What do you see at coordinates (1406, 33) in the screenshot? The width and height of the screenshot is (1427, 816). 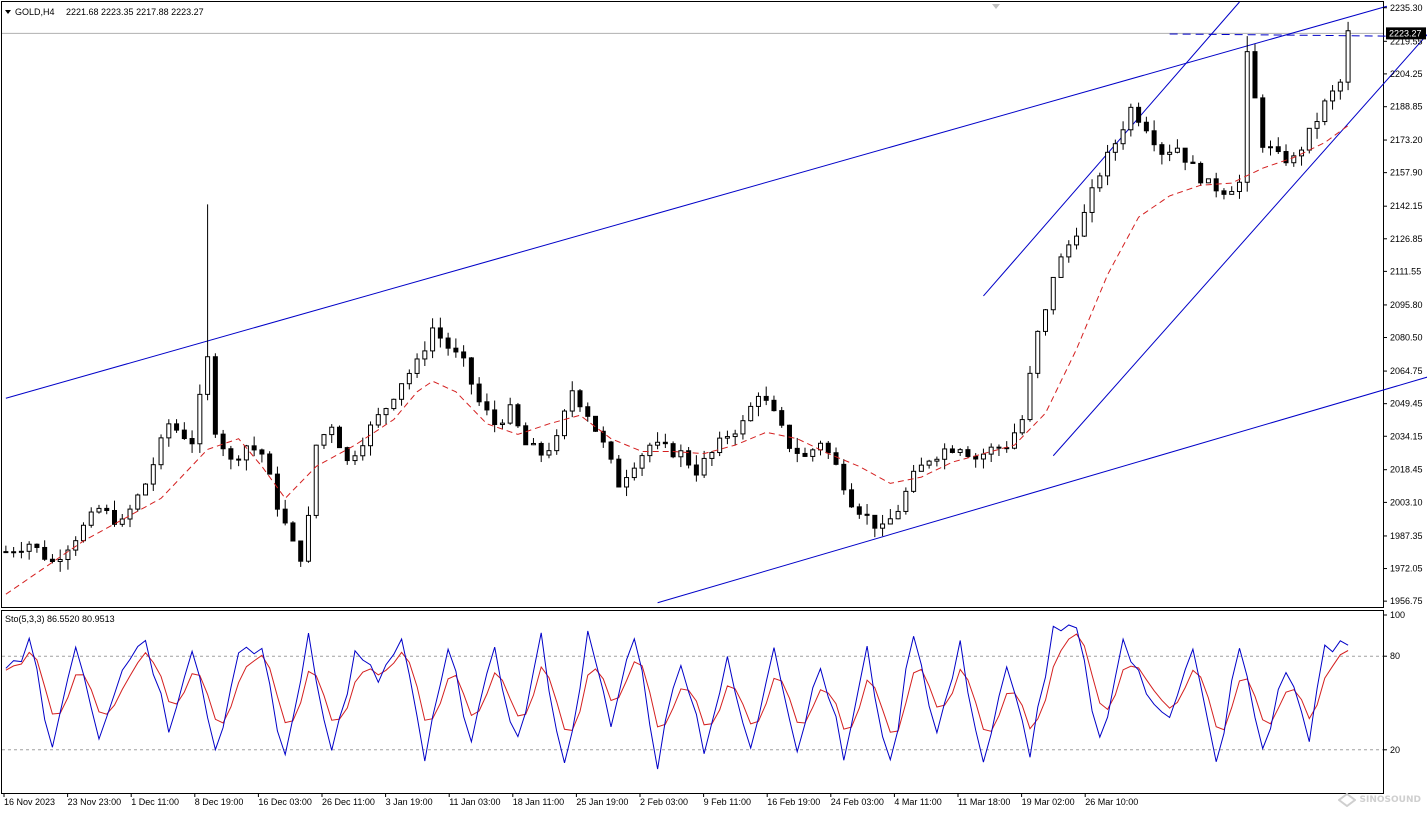 I see `last-price-box` at bounding box center [1406, 33].